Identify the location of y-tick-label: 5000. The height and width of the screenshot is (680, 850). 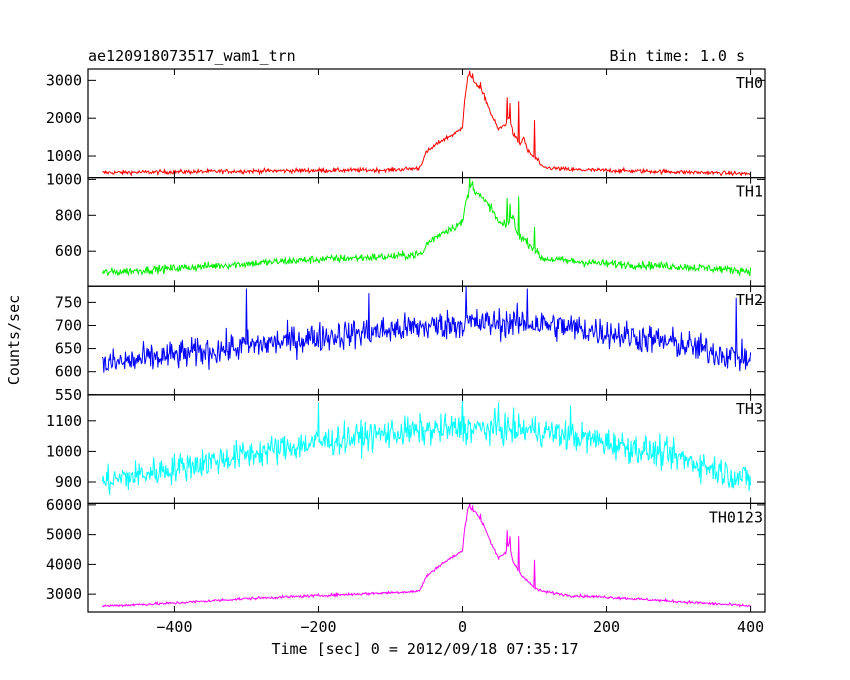
(64, 535).